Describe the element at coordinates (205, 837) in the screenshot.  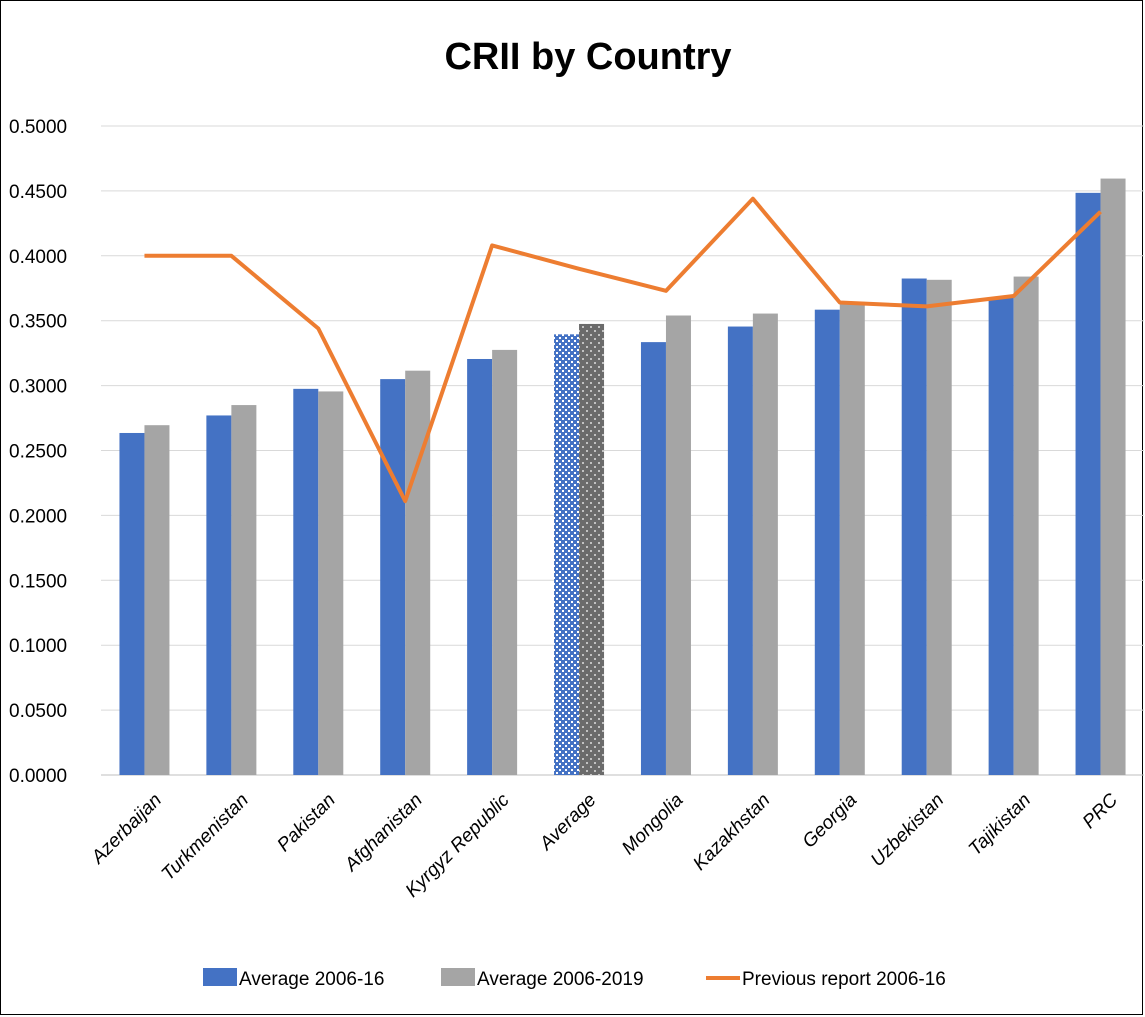
I see `x-category-label: Turkmenistan` at that location.